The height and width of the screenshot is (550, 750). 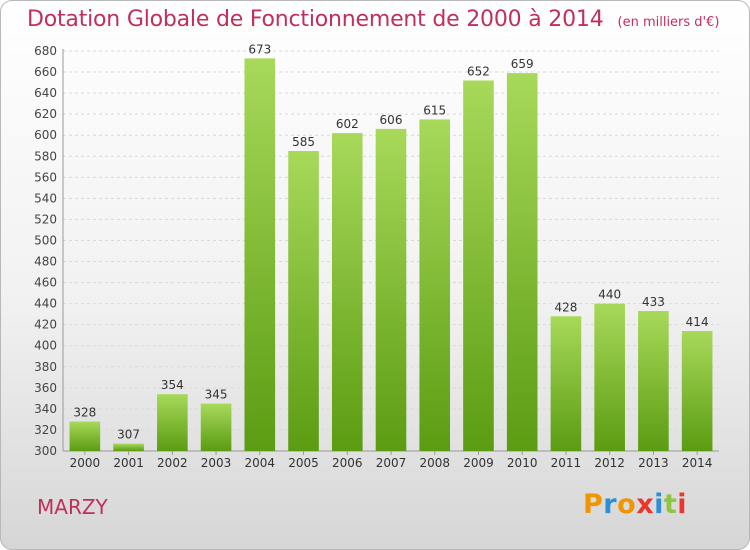 I want to click on bar-value-label: 428, so click(x=565, y=307).